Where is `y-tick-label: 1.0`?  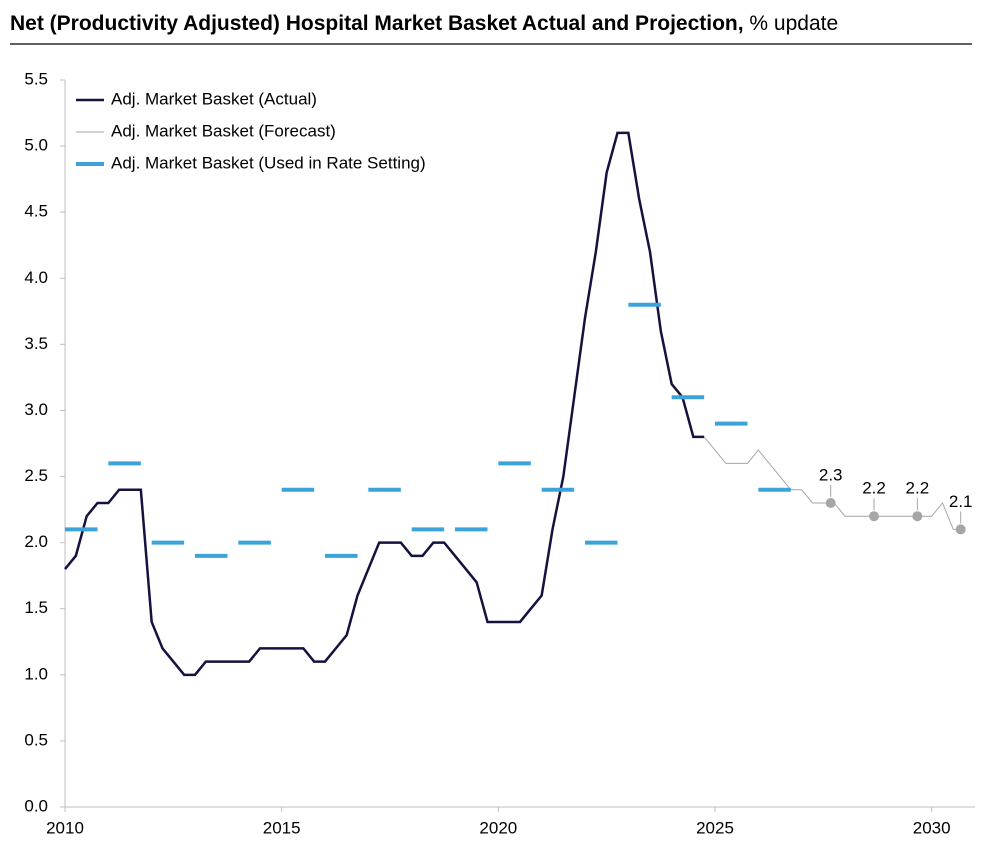 y-tick-label: 1.0 is located at coordinates (36, 673).